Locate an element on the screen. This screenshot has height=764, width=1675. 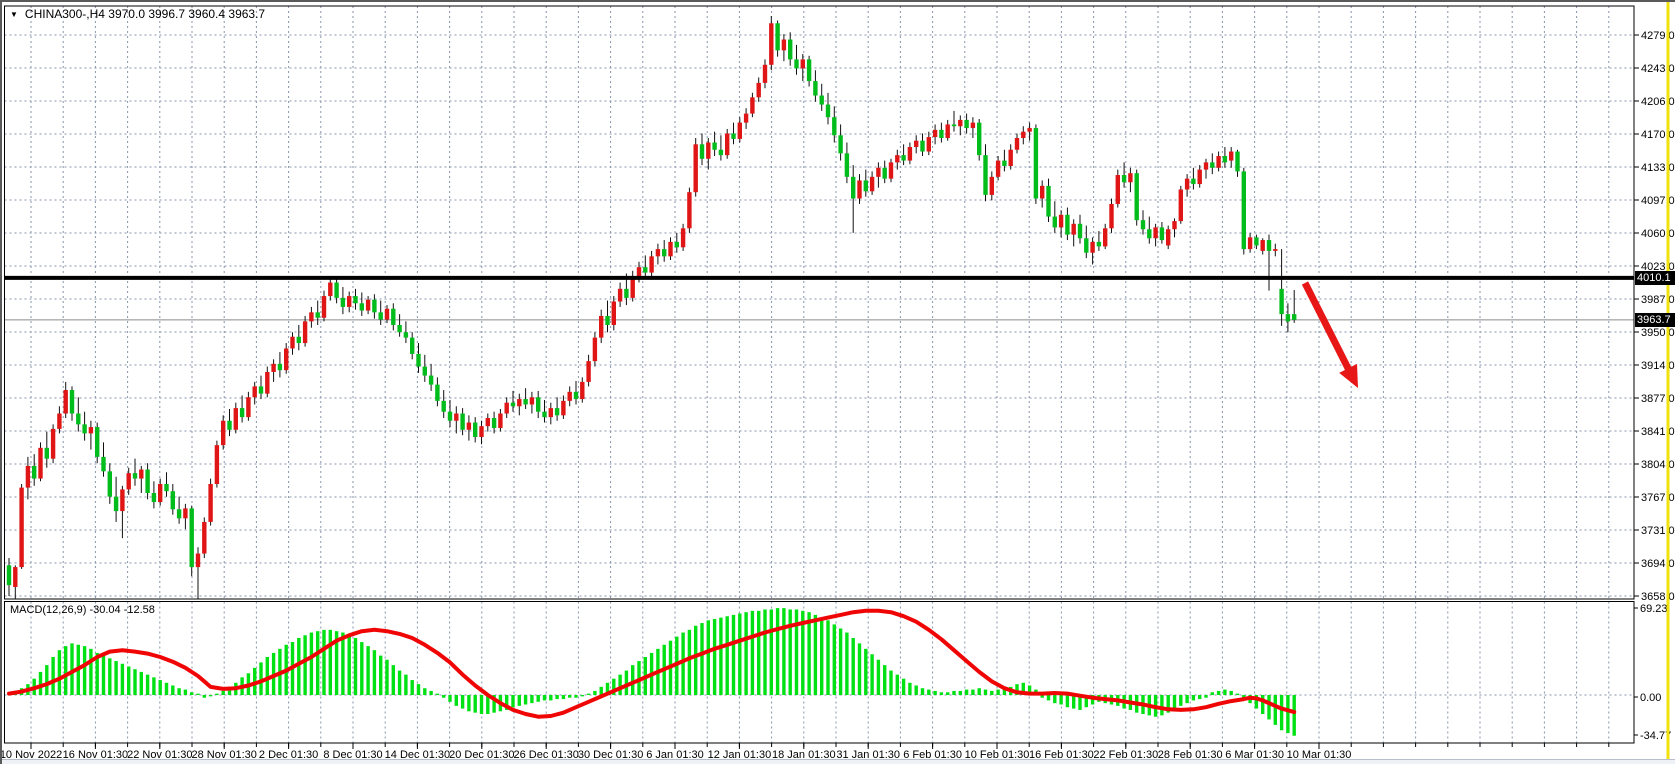
symbol-ohlc-text: CHINA300-,H4 3970.0 3996.7 3960.4 3963.7 is located at coordinates (145, 14).